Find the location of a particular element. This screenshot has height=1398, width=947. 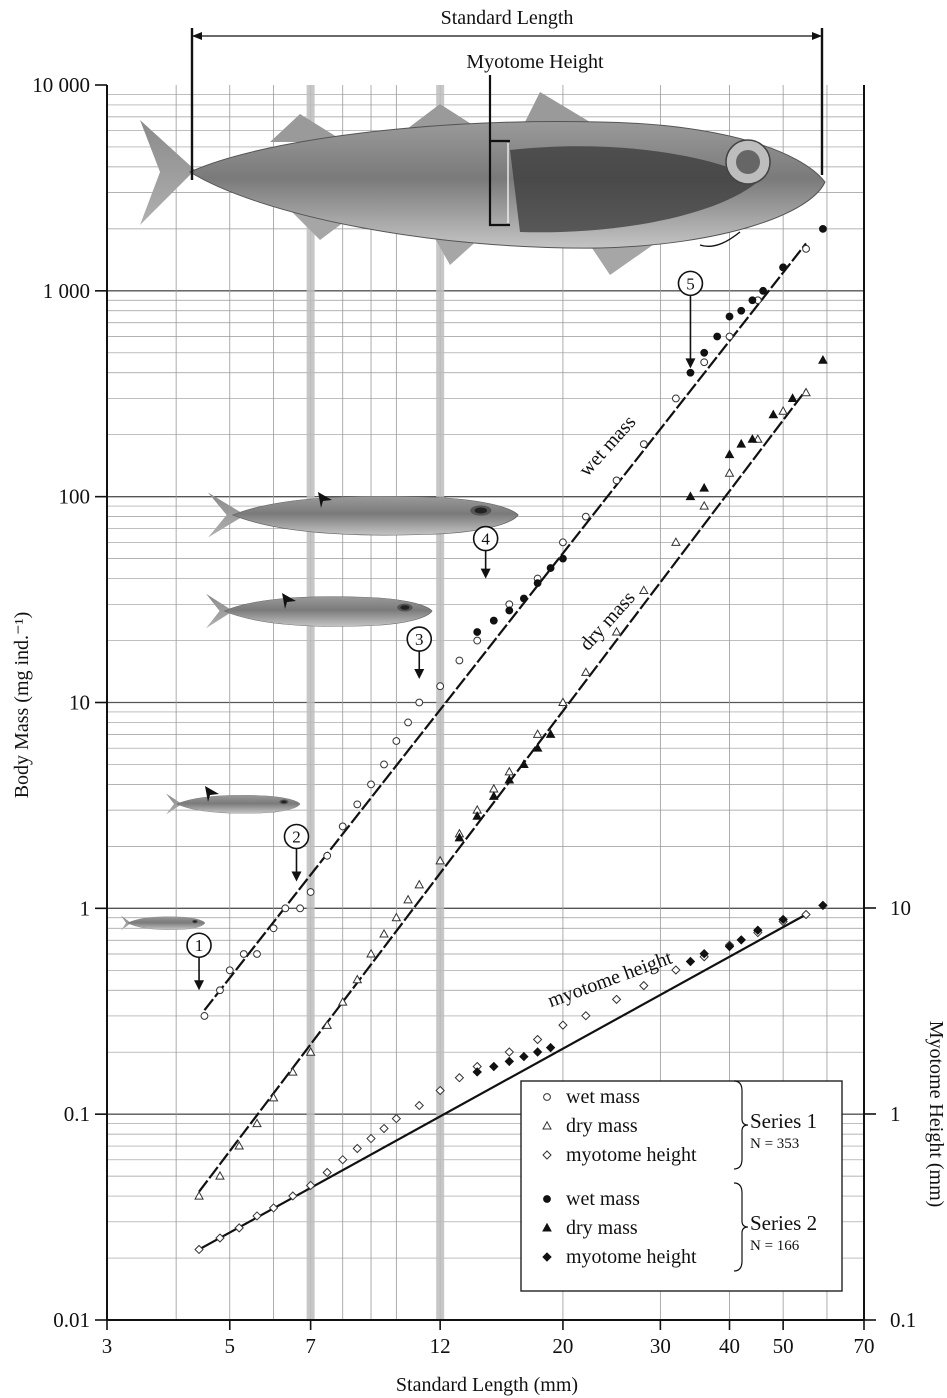

x-tick-label: 5 is located at coordinates (230, 1346).